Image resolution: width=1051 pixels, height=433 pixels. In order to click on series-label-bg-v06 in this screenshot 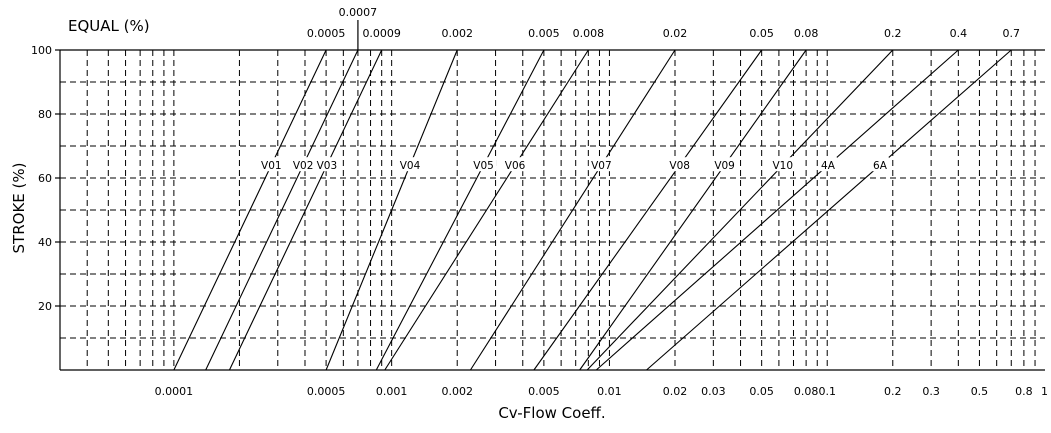, I will do `click(515, 164)`.